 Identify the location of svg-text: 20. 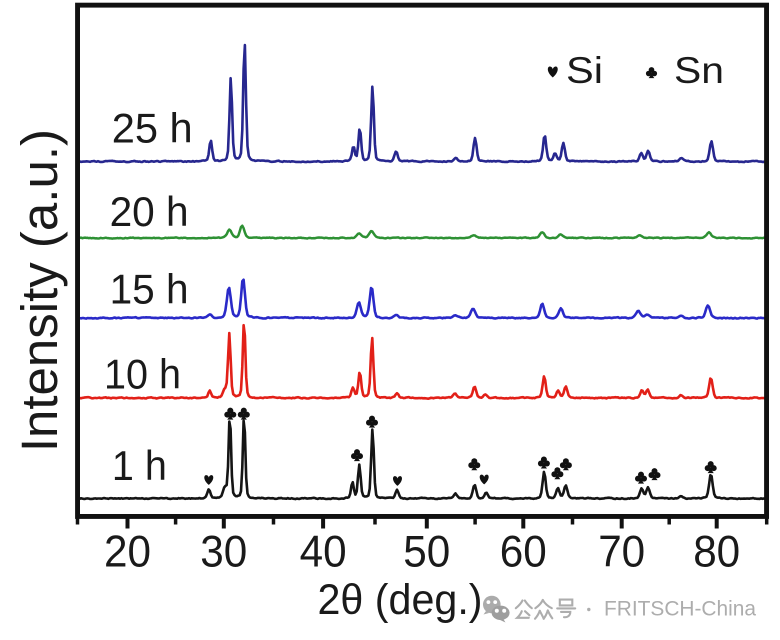
(127, 552).